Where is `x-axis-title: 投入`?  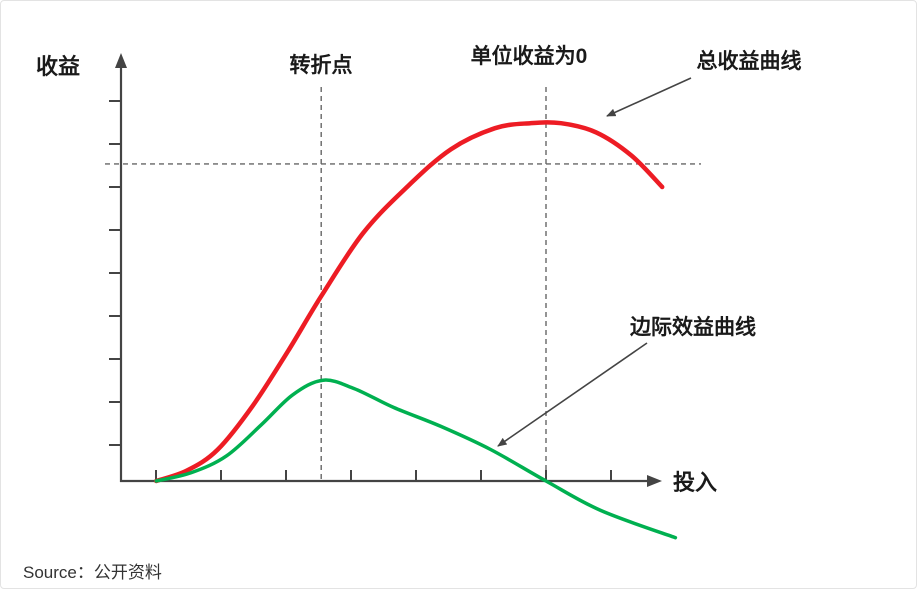 x-axis-title: 投入 is located at coordinates (695, 482).